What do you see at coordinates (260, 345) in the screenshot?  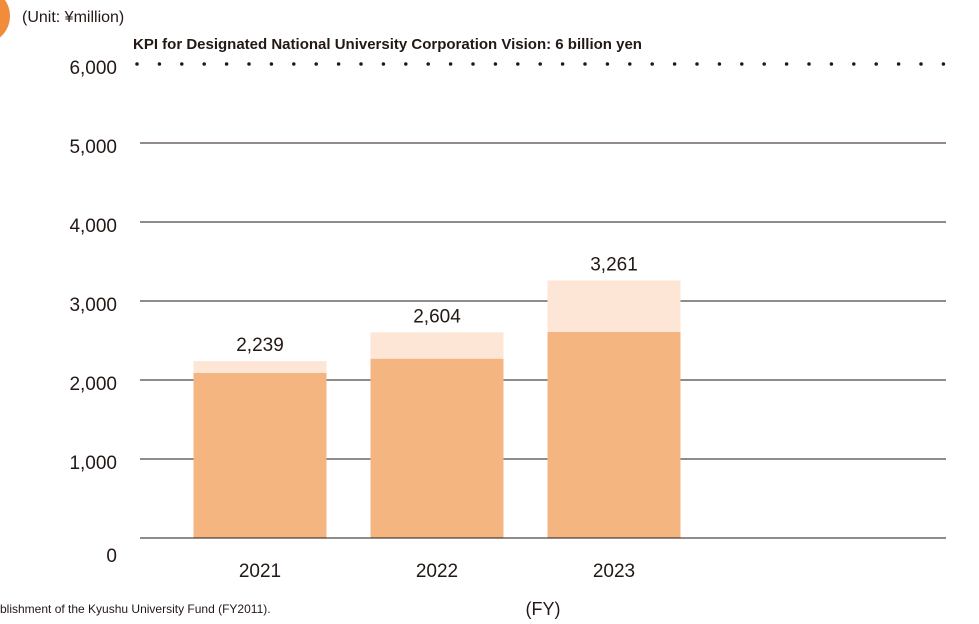 I see `total-label: 2,239` at bounding box center [260, 345].